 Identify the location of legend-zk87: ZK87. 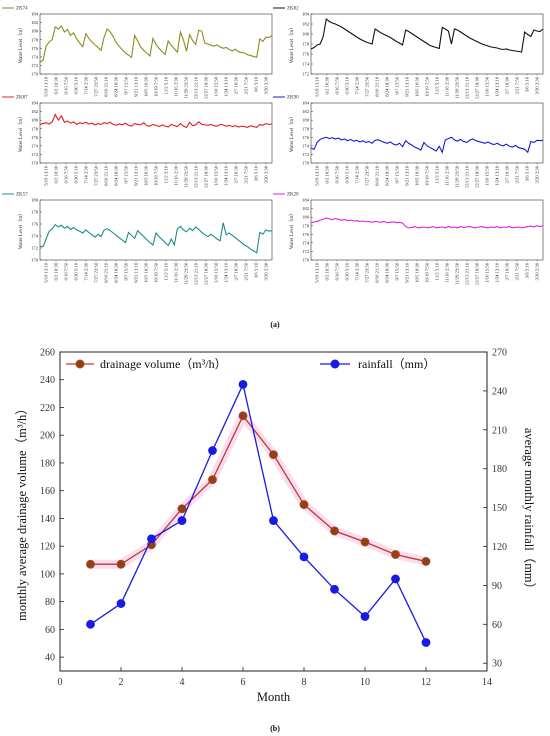
(15, 98).